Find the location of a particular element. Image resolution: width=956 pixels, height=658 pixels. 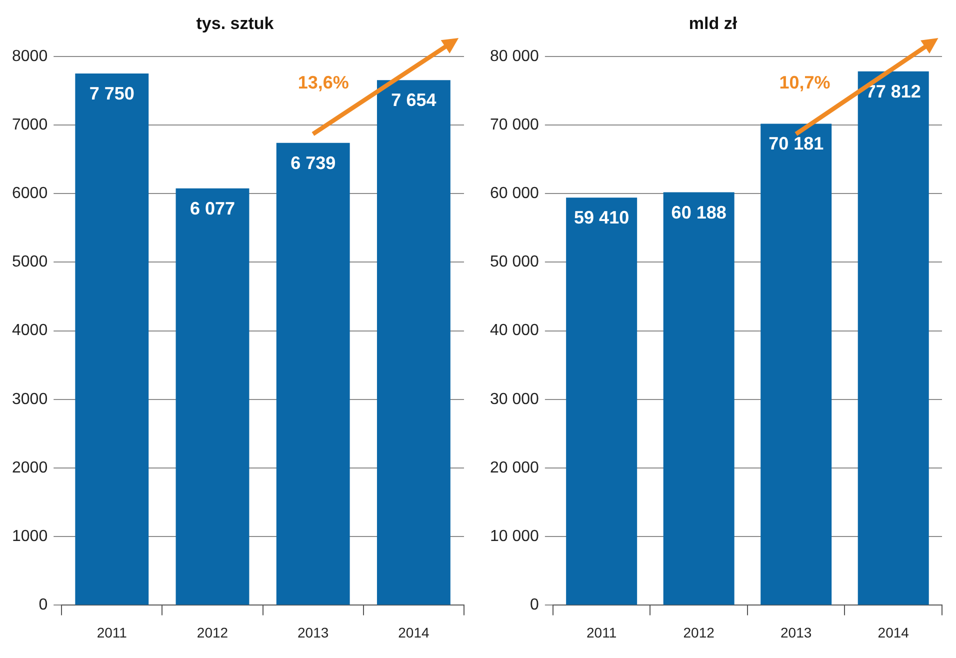

y-tick-label: 8000 is located at coordinates (30, 56).